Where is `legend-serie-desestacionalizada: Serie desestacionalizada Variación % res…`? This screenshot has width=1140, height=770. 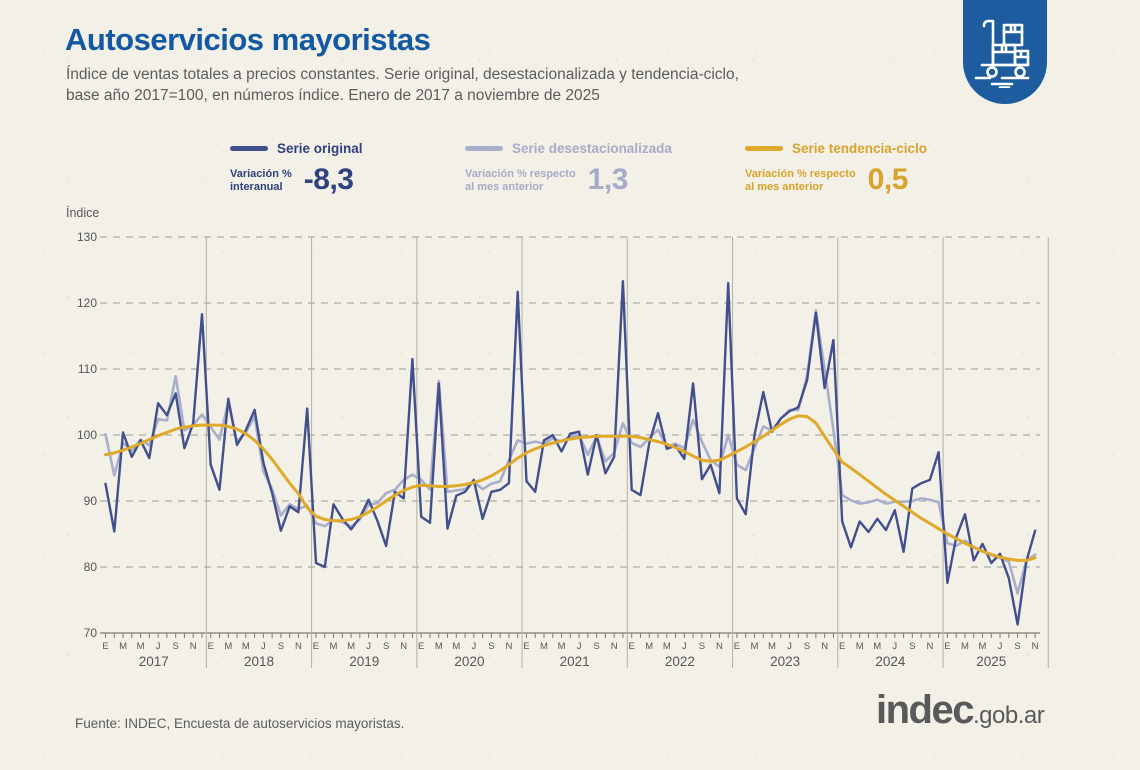
legend-serie-desestacionalizada: Serie desestacionalizada Variación % res… is located at coordinates (568, 168).